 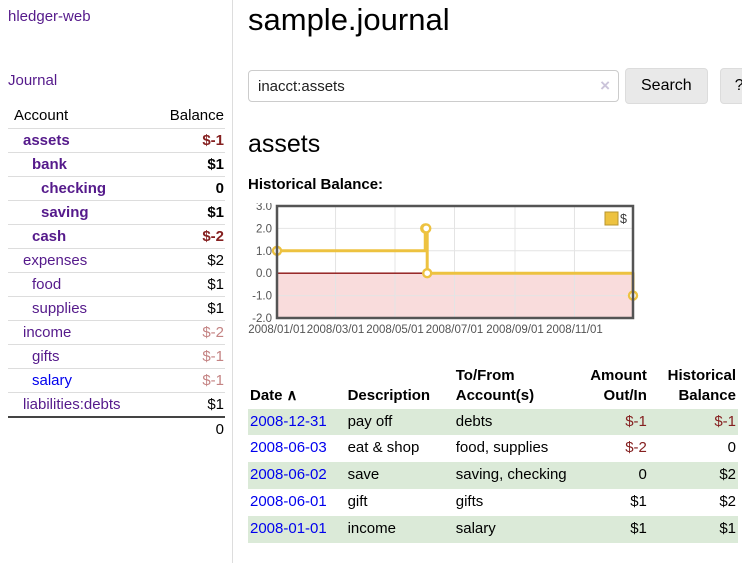 I want to click on account-row: supplies $1, so click(x=116, y=308).